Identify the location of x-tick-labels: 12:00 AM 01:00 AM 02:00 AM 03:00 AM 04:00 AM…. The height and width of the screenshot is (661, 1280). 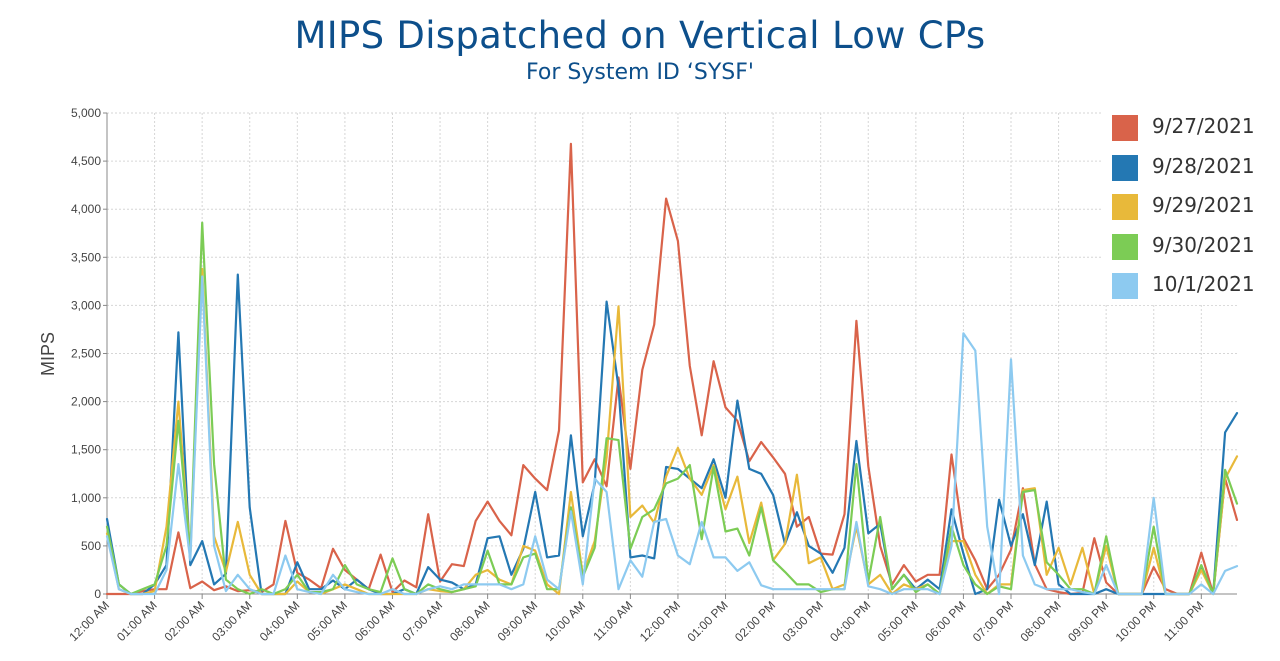
(636, 621).